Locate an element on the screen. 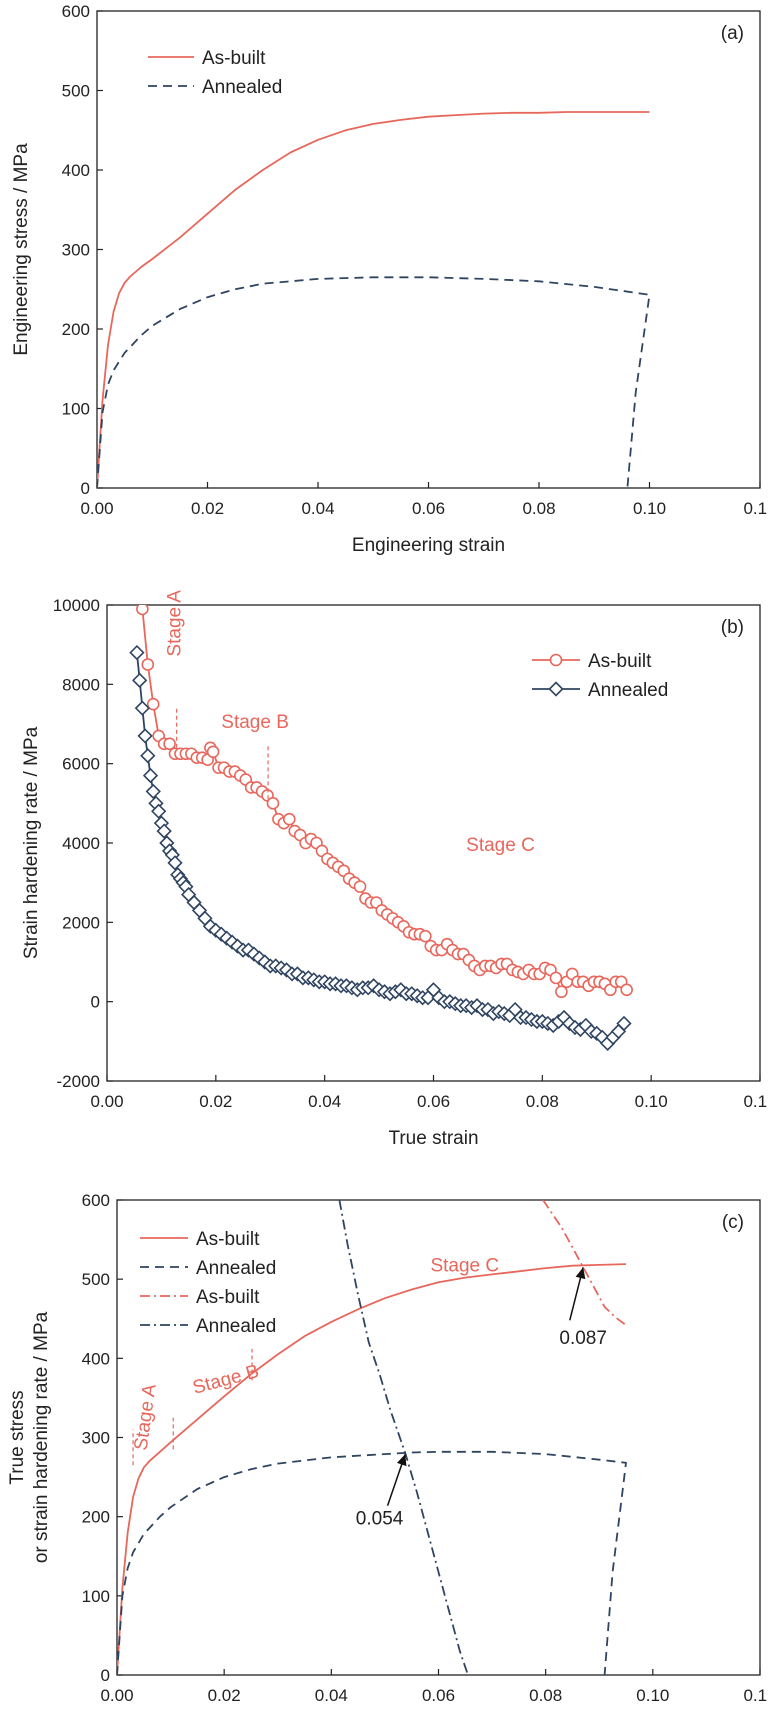 This screenshot has width=768, height=1714. y-tick-label: 4000 is located at coordinates (81, 843).